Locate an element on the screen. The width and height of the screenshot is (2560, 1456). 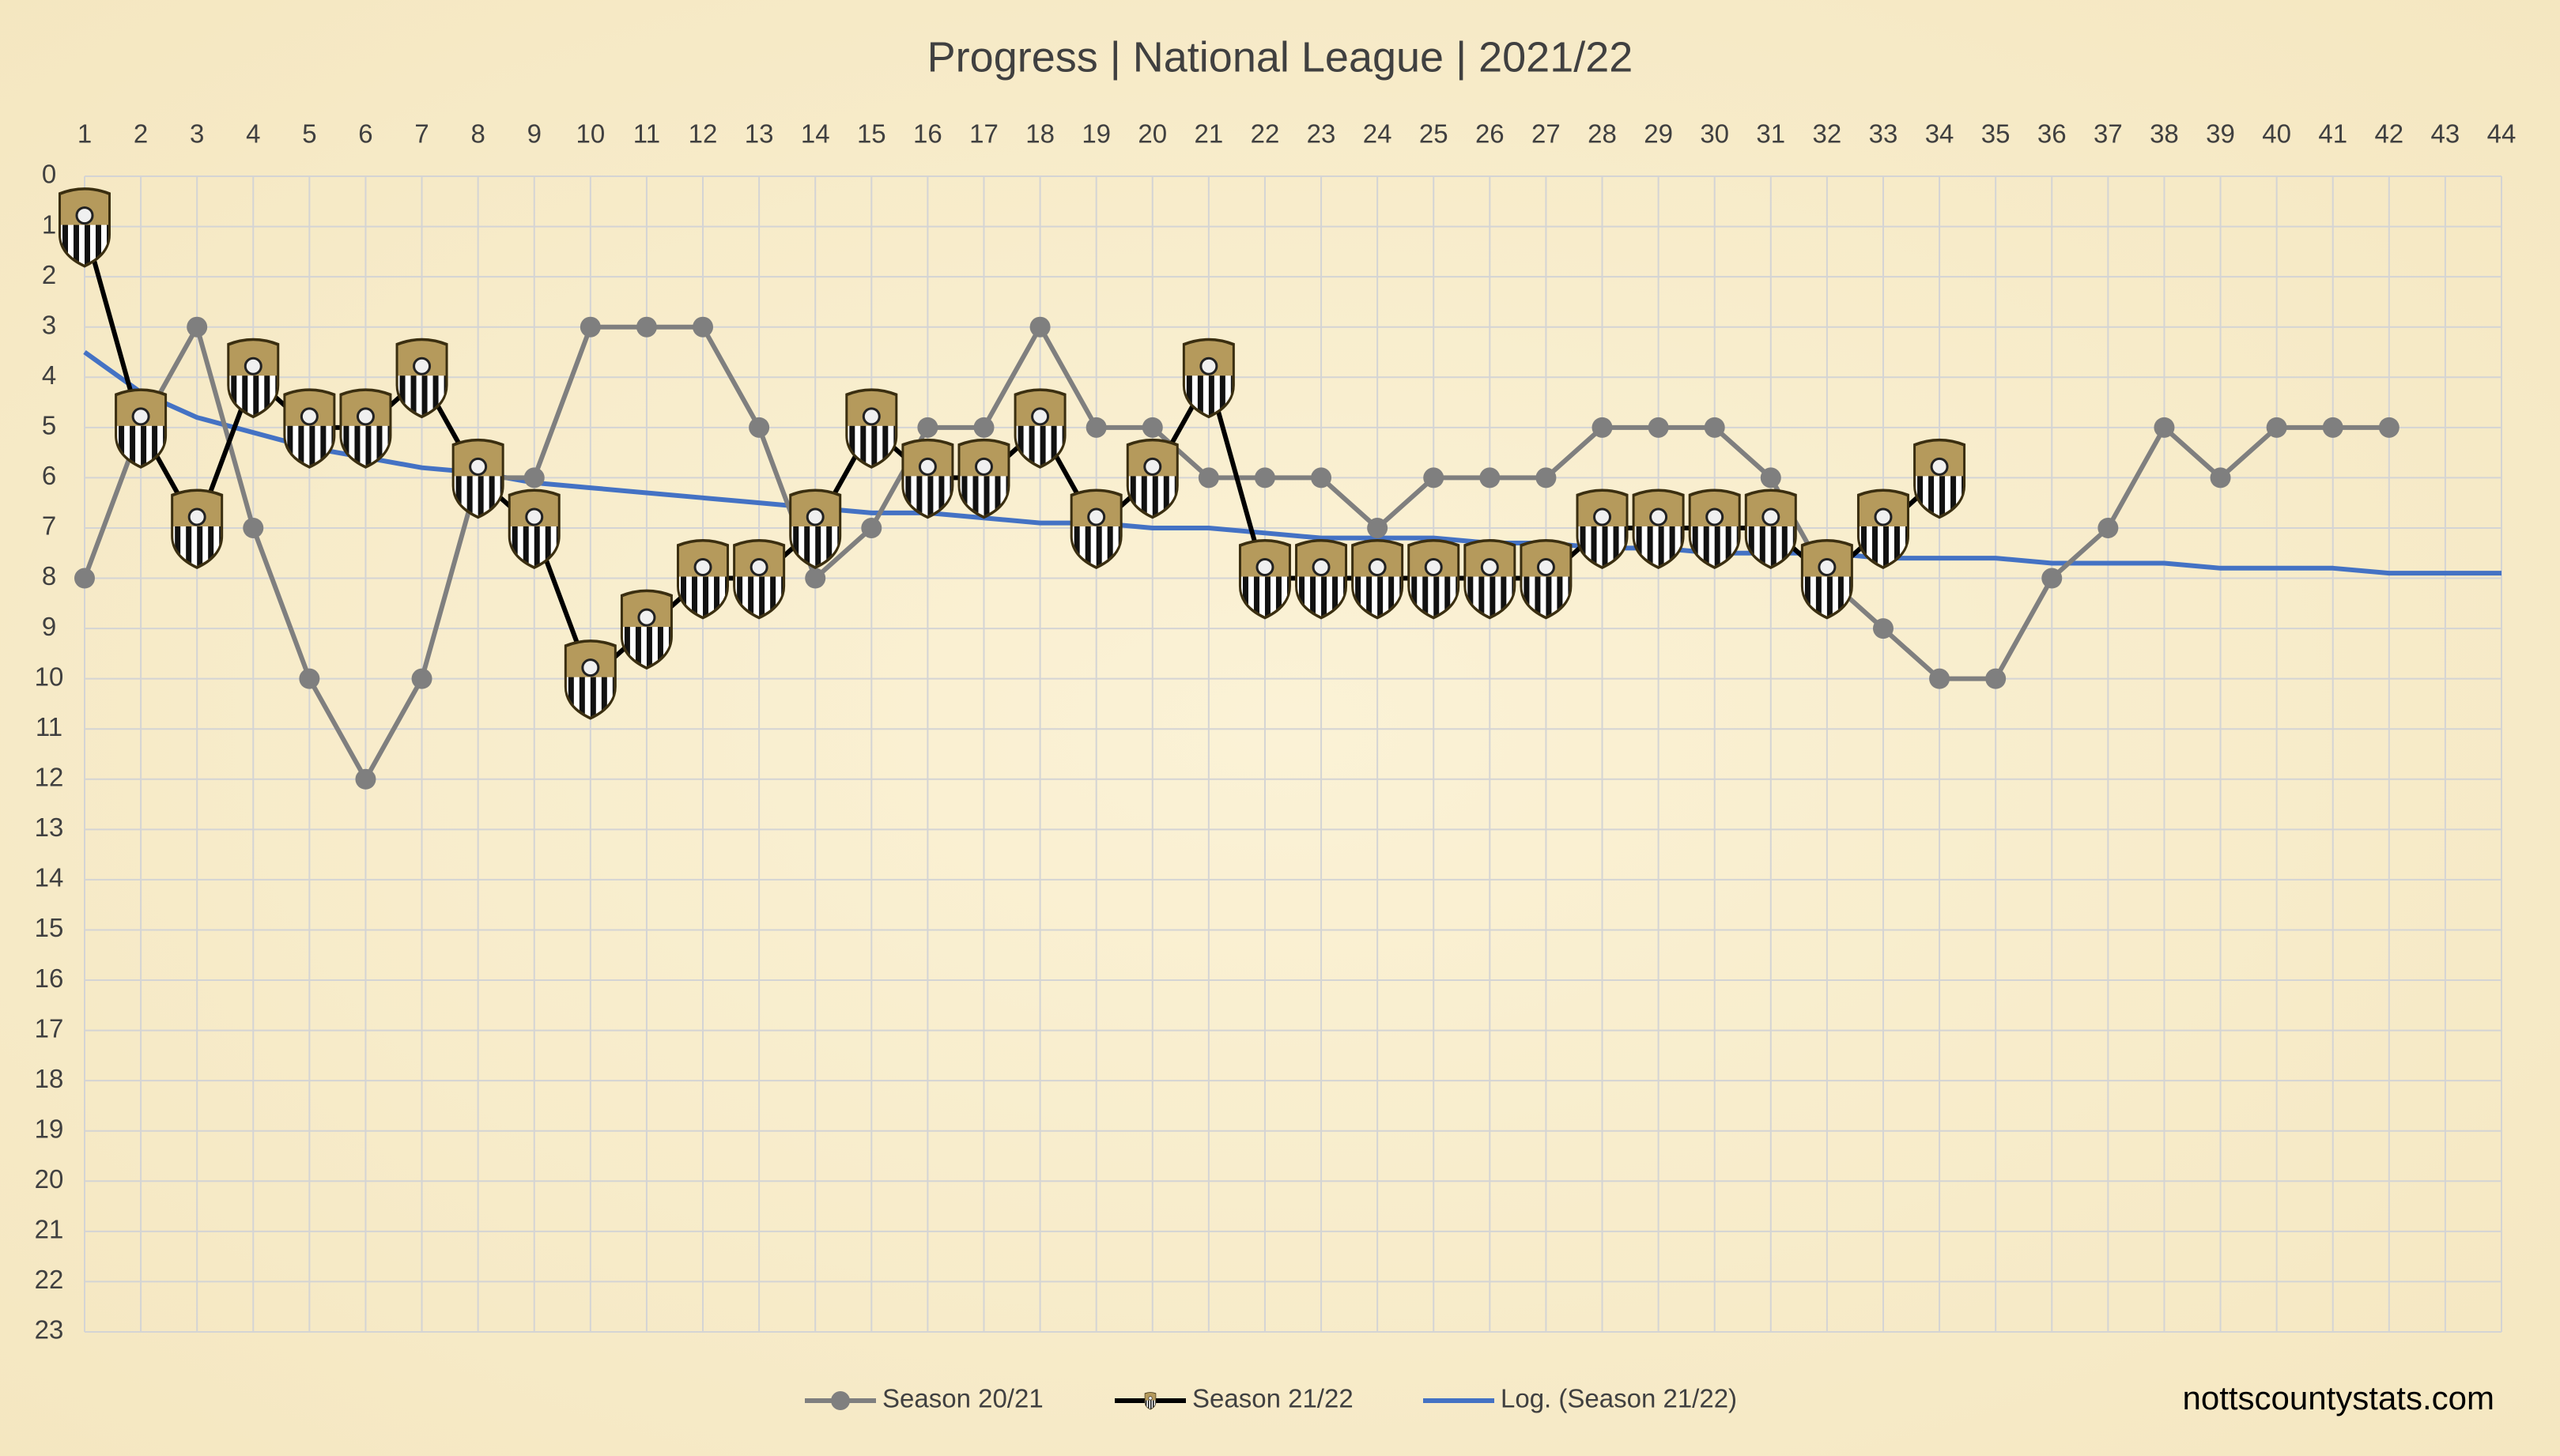
x-tick-label: 28 is located at coordinates (1602, 134).